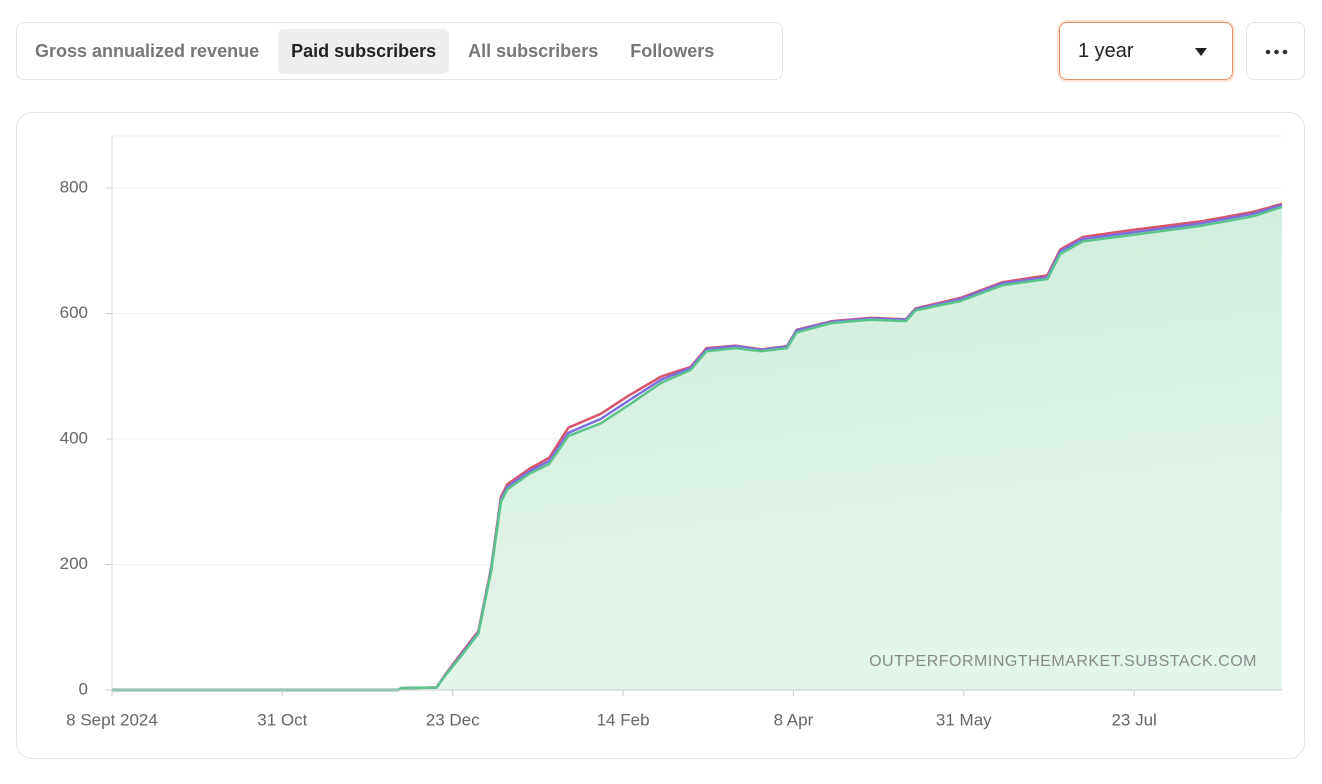  Describe the element at coordinates (282, 719) in the screenshot. I see `x-tick-label: 31 Oct` at that location.